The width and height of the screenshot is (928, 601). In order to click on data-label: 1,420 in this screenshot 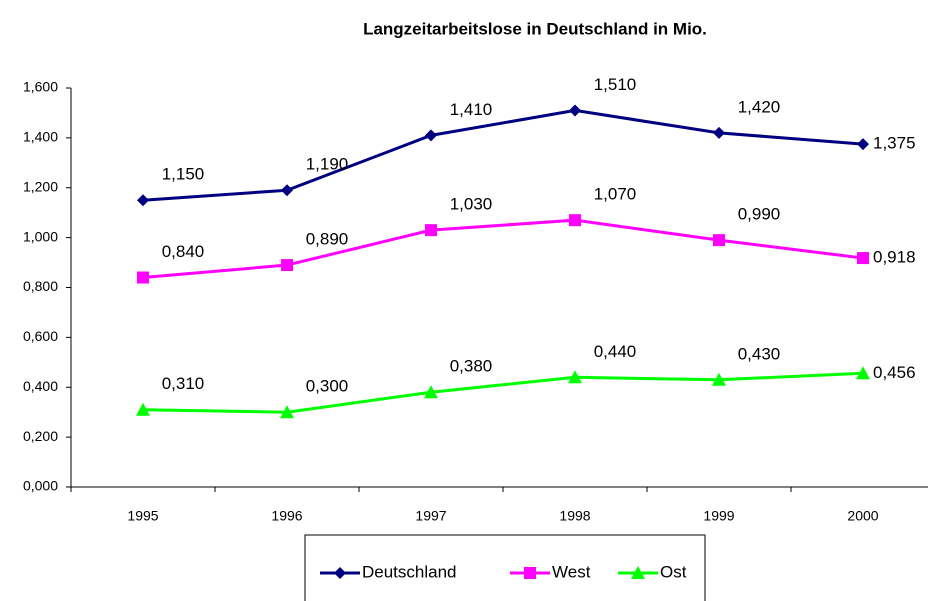, I will do `click(759, 106)`.